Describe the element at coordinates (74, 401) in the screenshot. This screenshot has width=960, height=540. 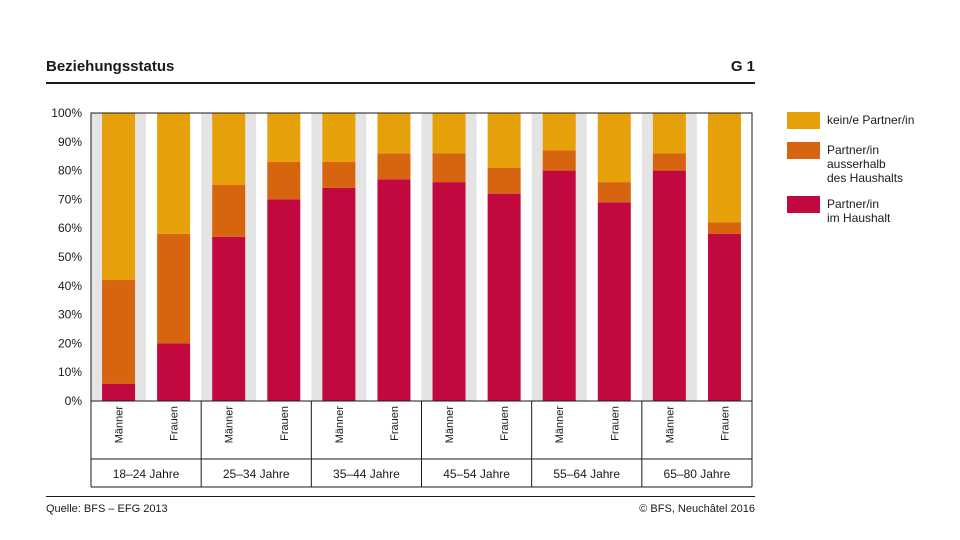
I see `y-tick-label: 0%` at that location.